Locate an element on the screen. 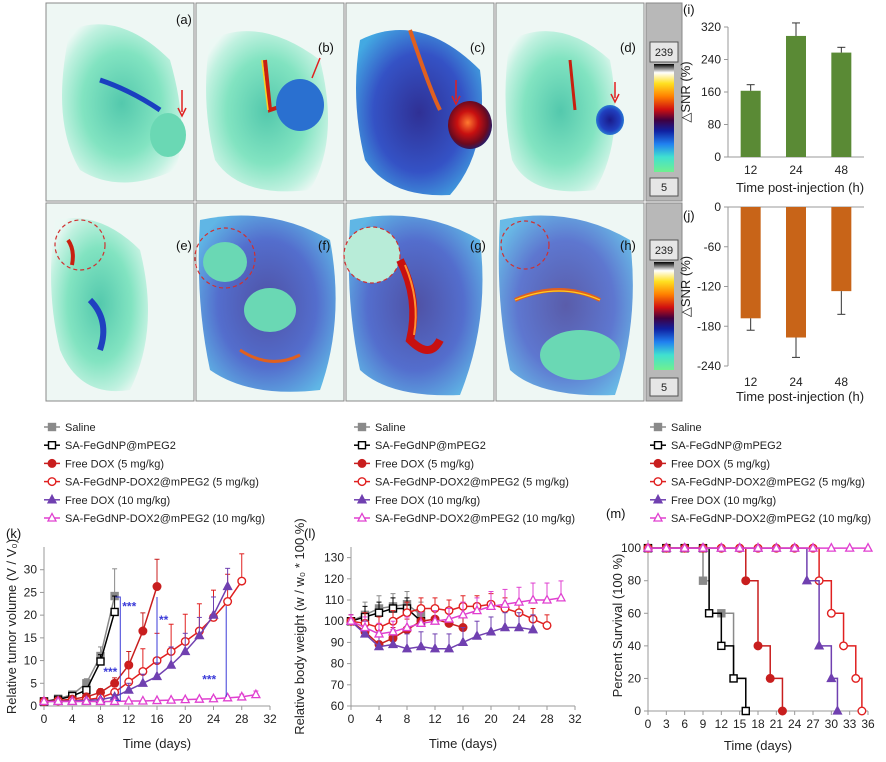  panel-label: (i) is located at coordinates (689, 9).